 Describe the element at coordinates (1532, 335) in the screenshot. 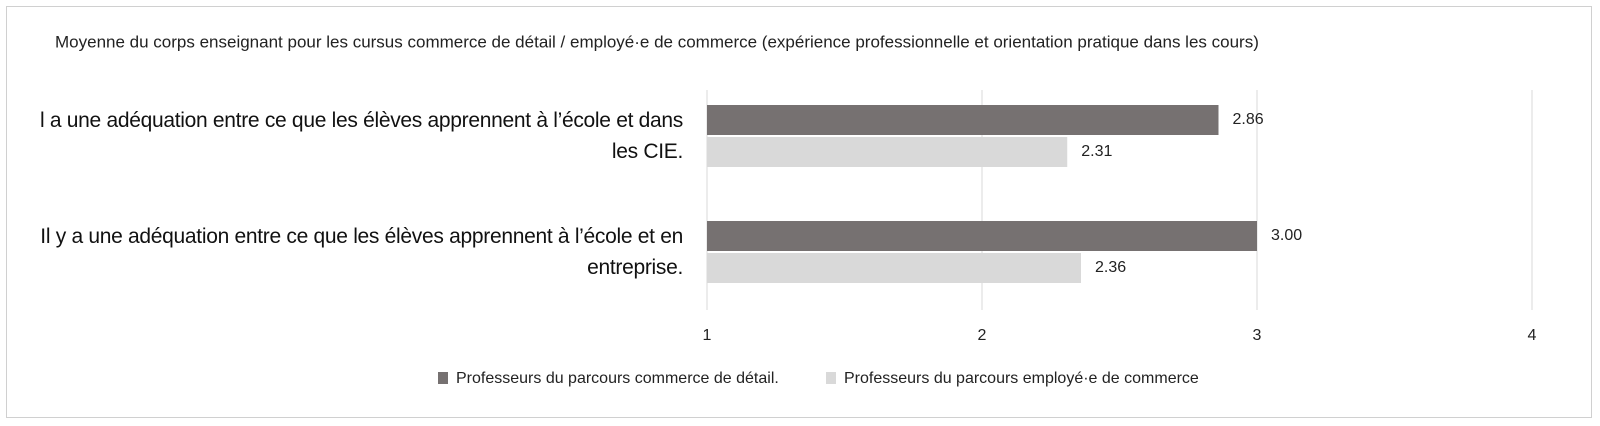

I see `x-tick-label: 4` at that location.